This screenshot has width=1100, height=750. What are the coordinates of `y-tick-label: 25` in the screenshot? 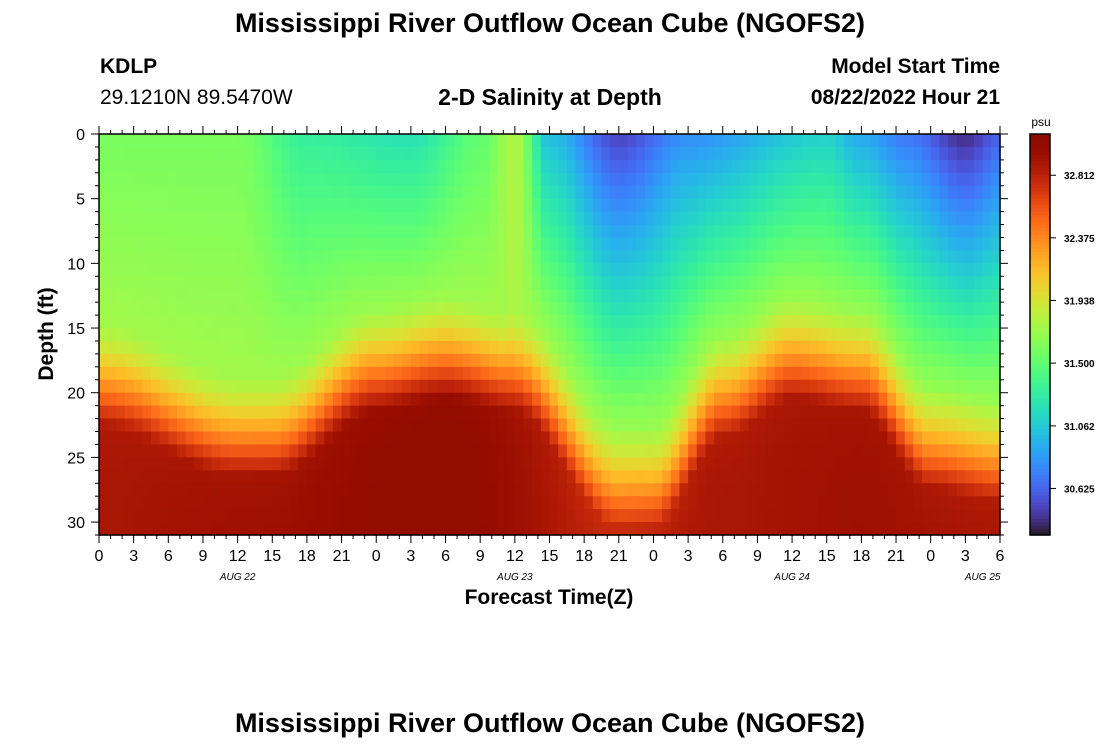 It's located at (76, 458).